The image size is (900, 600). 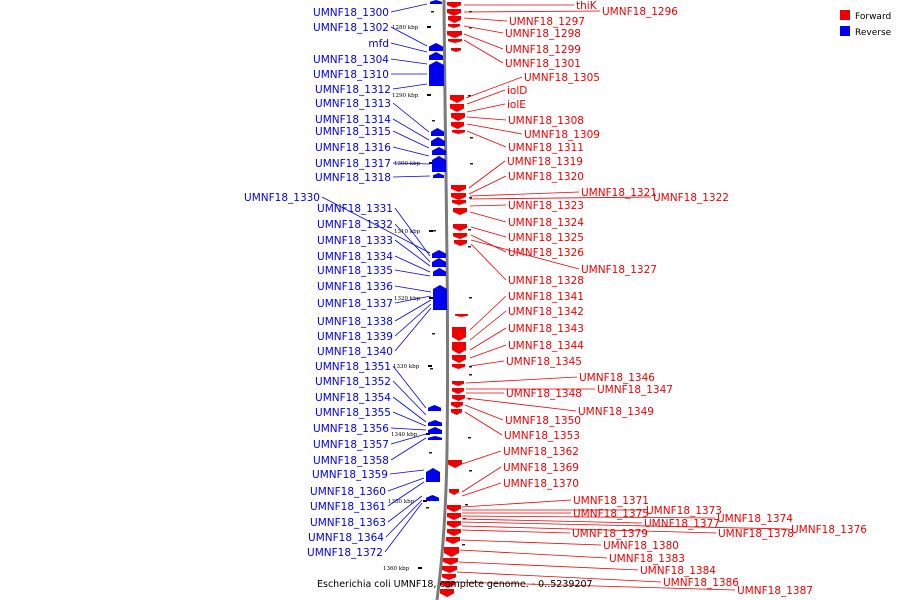 I want to click on forward-gene-label: UMNF18_1373, so click(x=684, y=511).